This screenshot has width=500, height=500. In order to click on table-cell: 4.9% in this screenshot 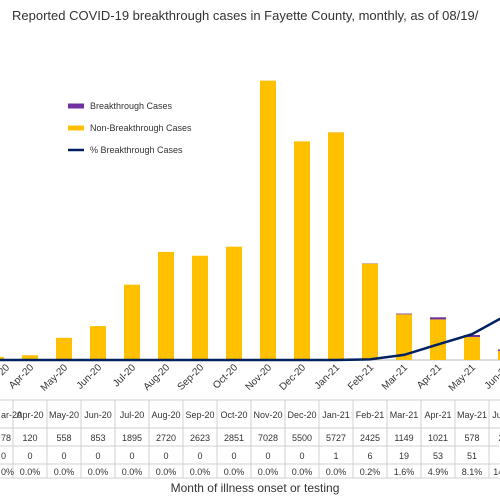, I will do `click(438, 472)`.